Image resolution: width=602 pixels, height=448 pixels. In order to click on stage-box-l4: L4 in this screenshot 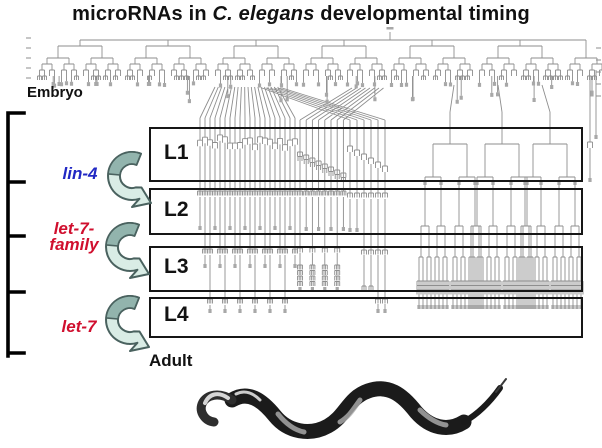, I will do `click(366, 317)`.